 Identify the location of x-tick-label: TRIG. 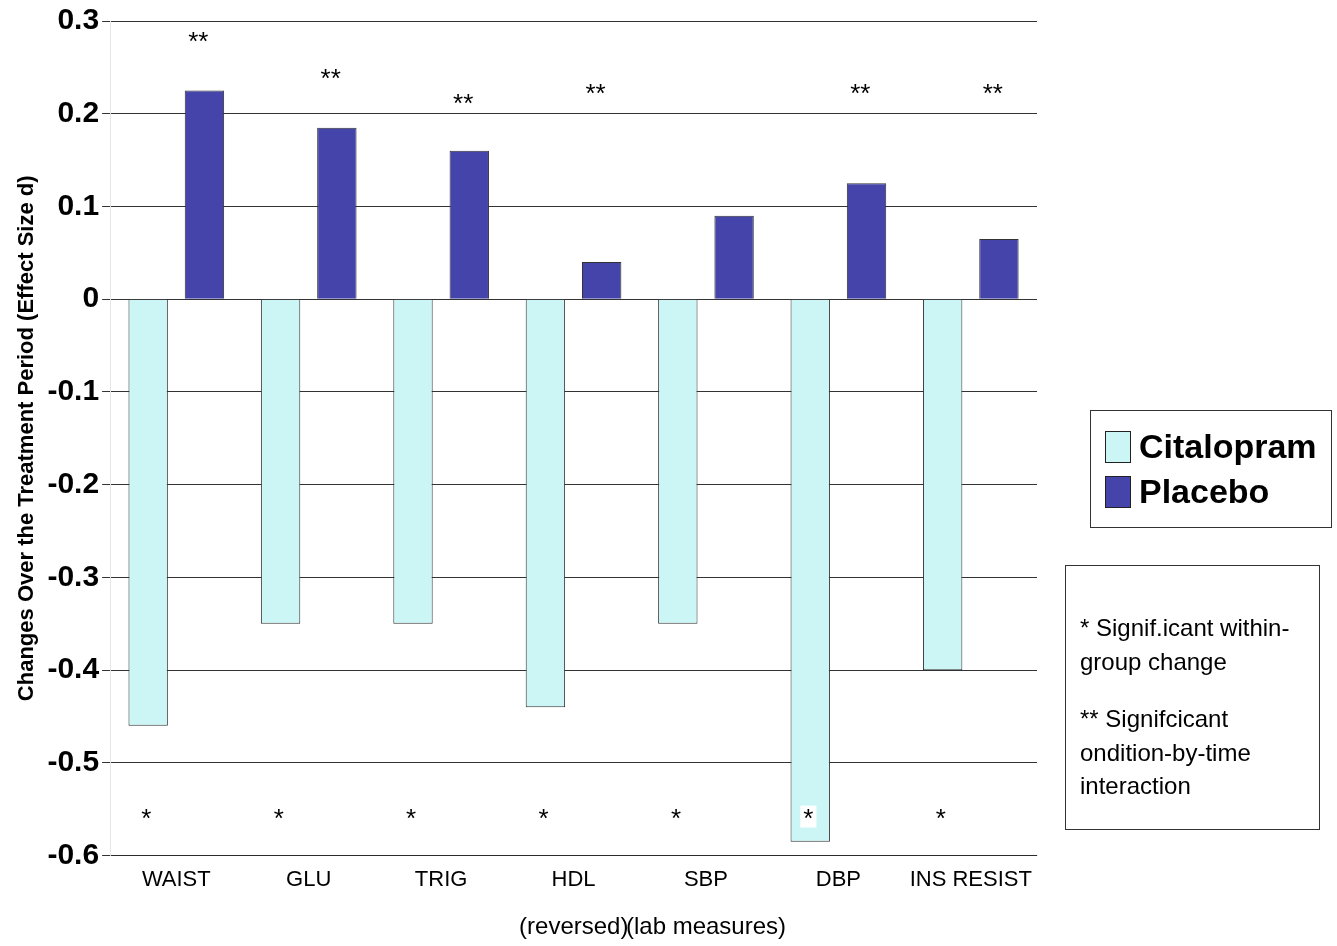
(441, 878).